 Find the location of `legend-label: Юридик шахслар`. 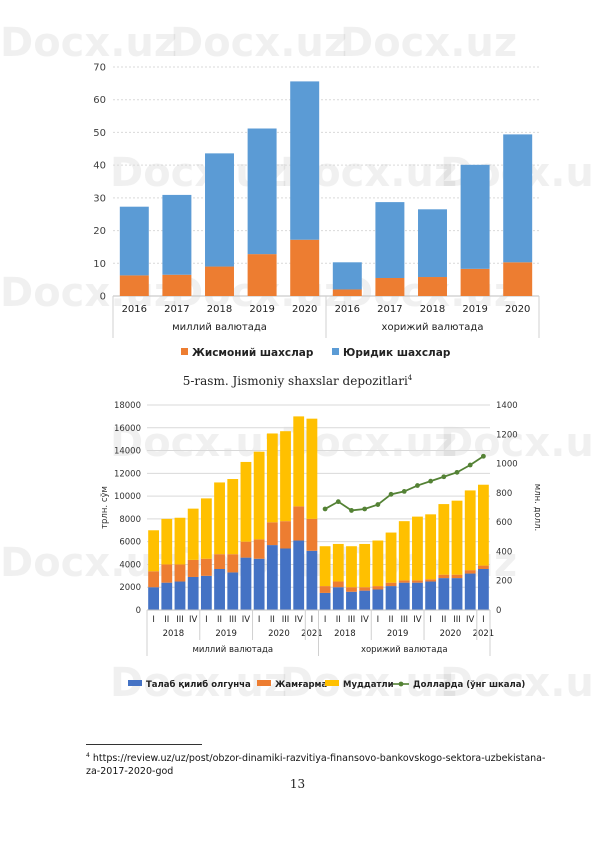

legend-label: Юридик шахслар is located at coordinates (397, 353).